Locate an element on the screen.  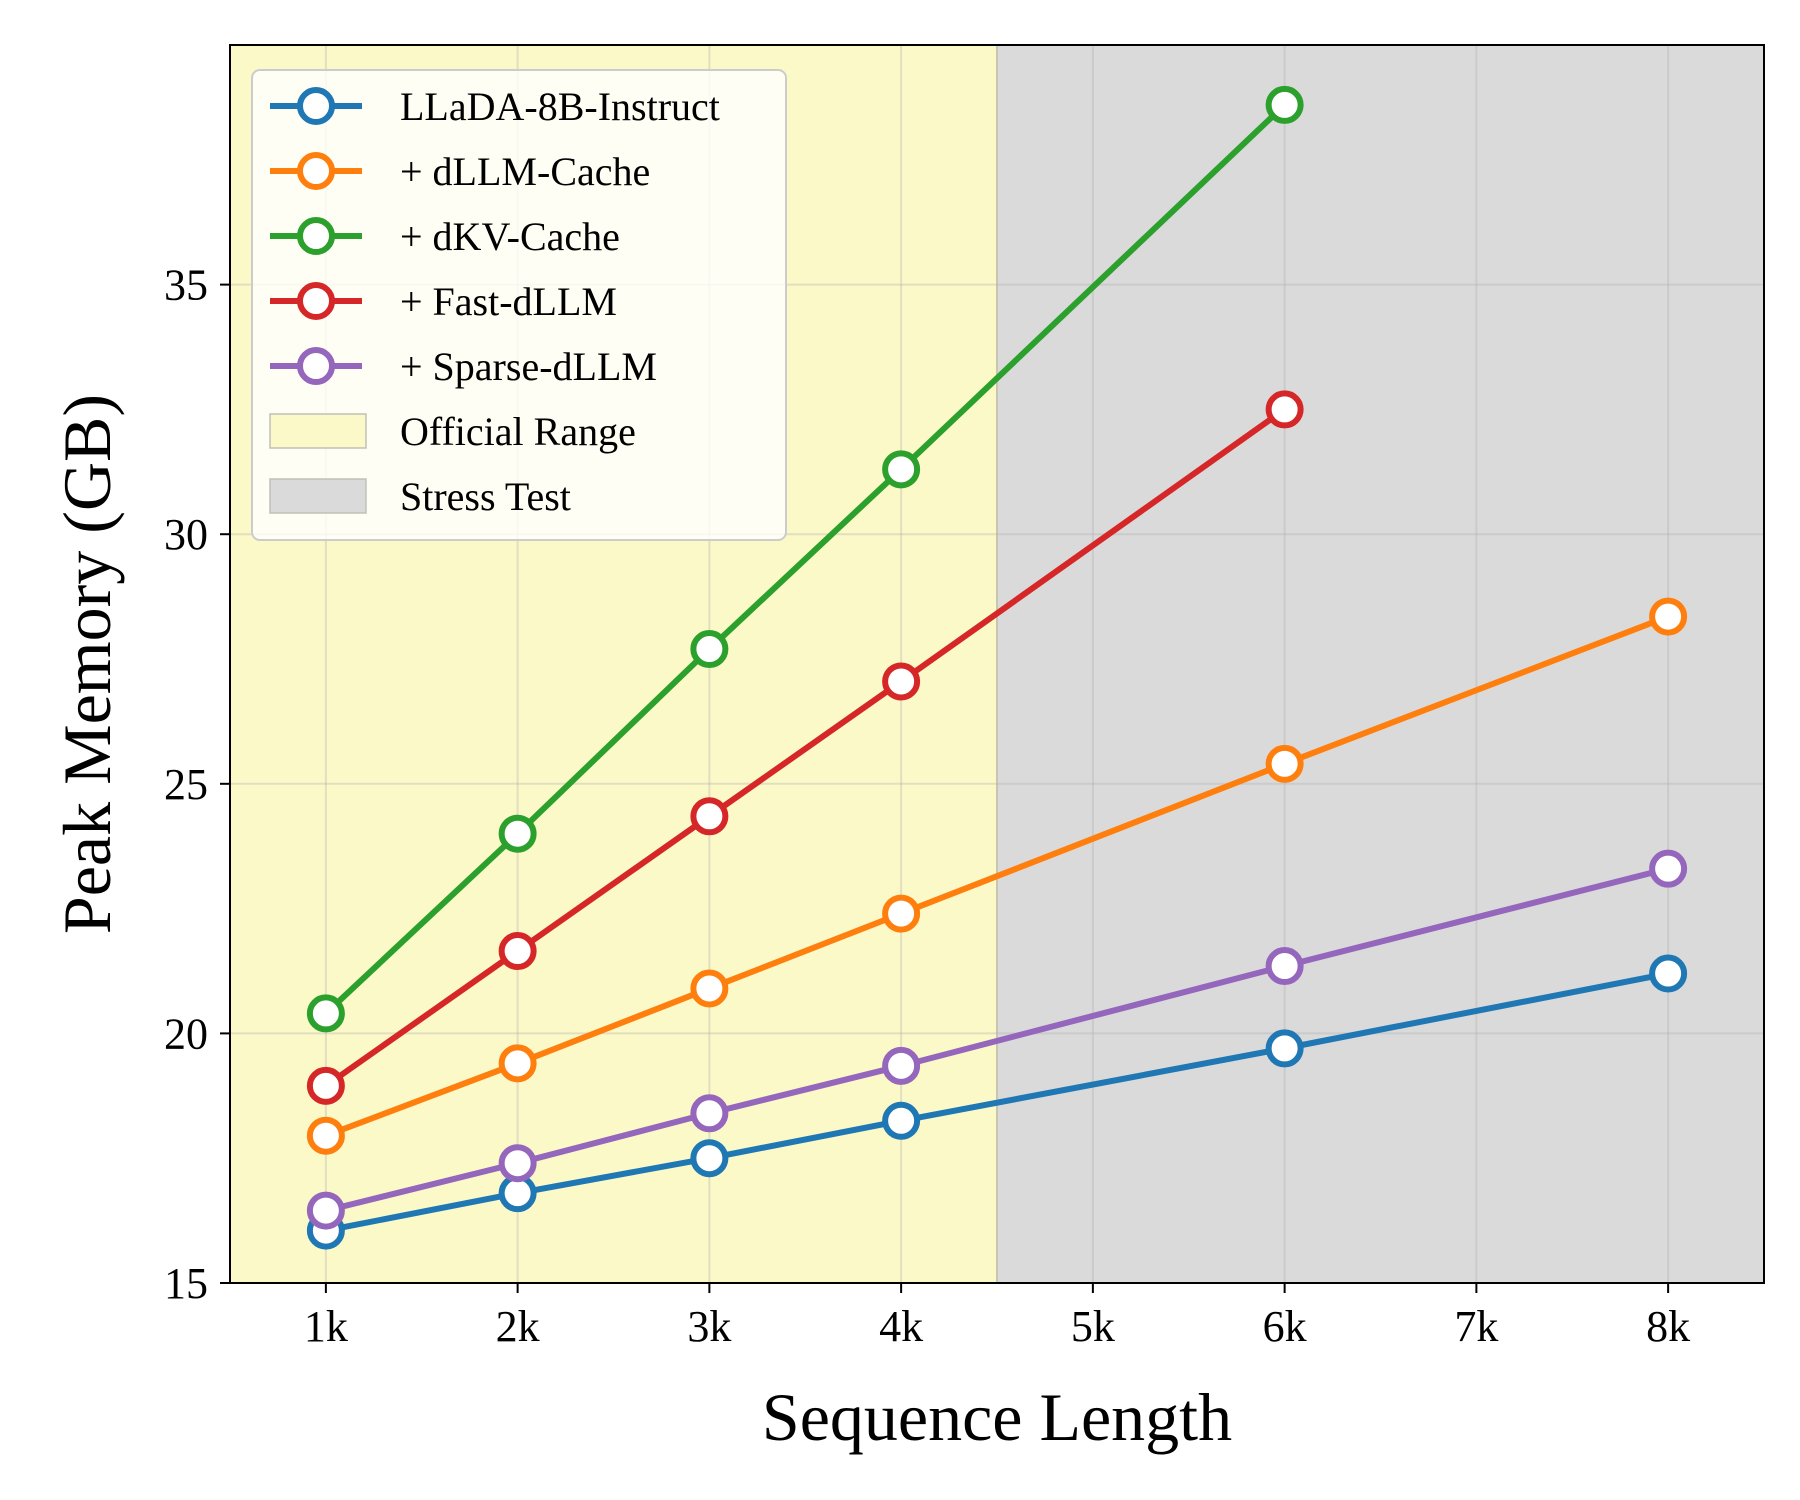
y-tick-label: 35 is located at coordinates (186, 285).